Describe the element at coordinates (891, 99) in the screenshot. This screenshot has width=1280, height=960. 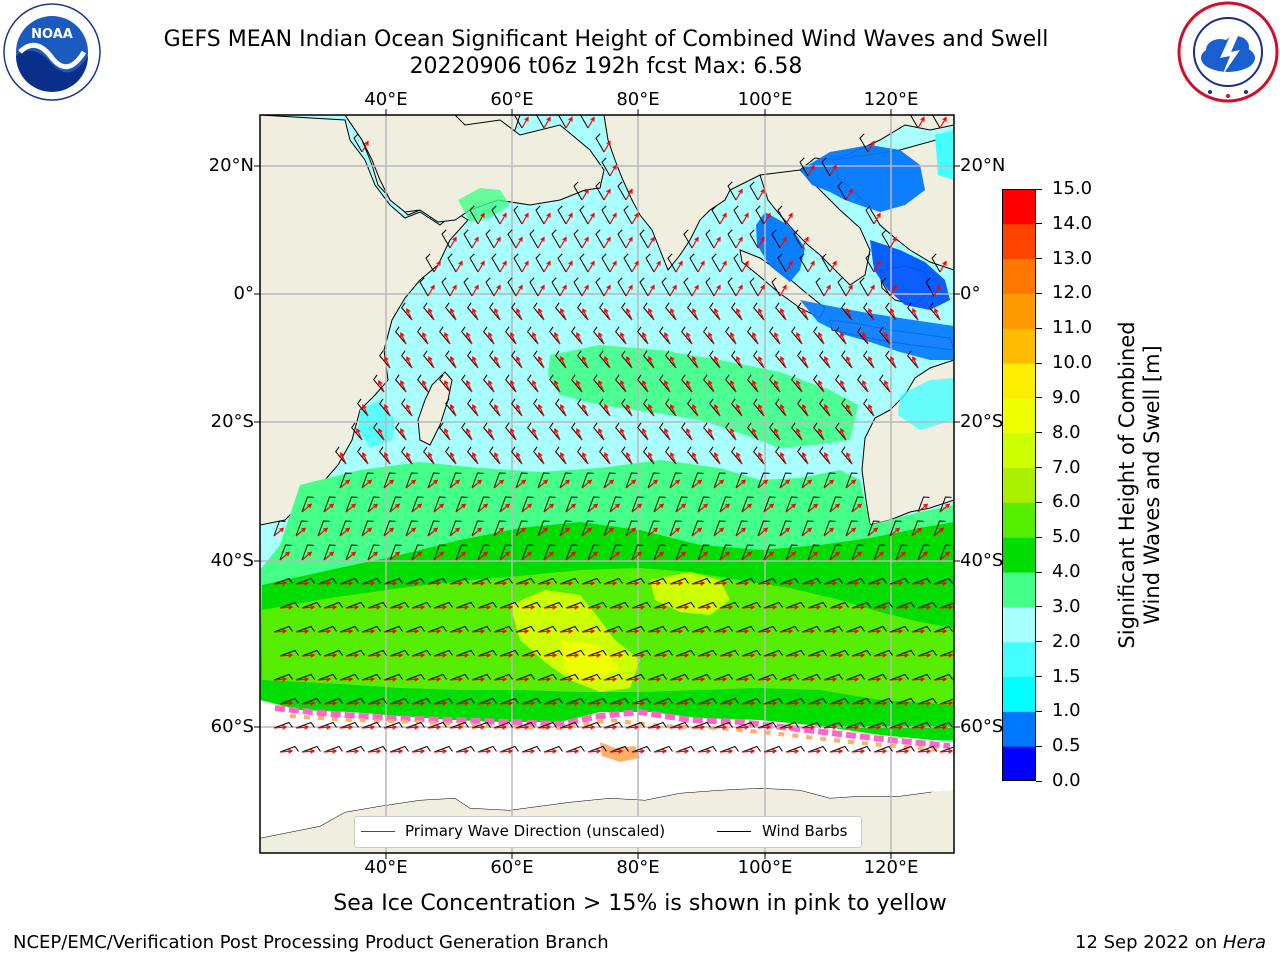
I see `lon-label-top-120e: 120°E` at that location.